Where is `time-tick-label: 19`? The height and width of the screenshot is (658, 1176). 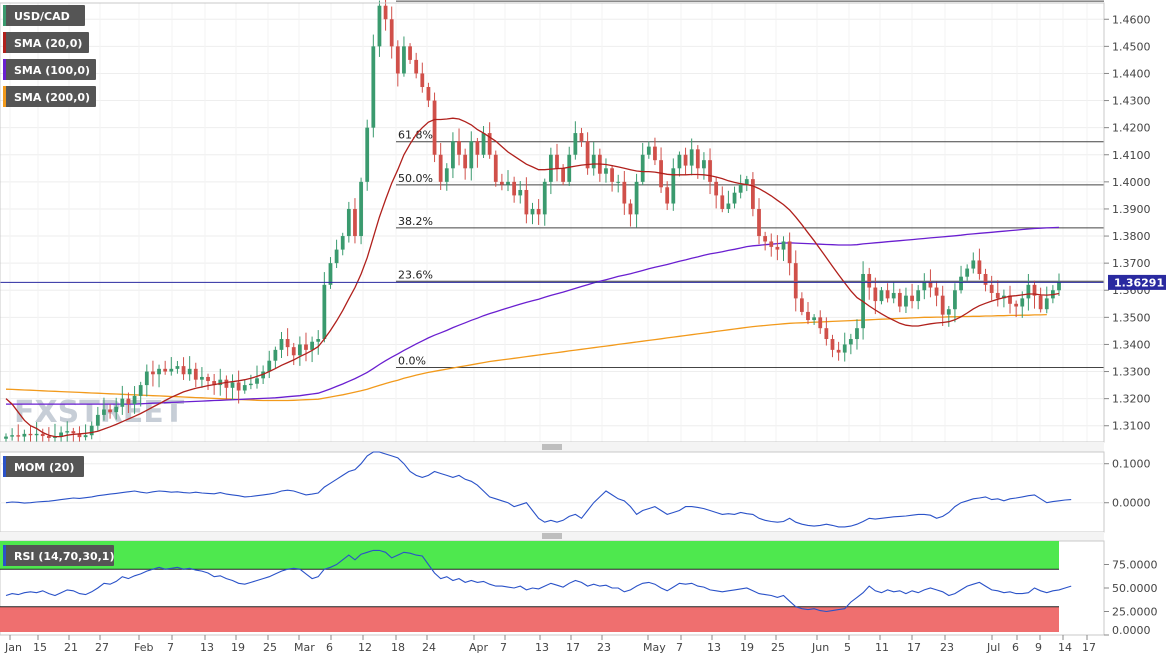
time-tick-label: 19 is located at coordinates (747, 647).